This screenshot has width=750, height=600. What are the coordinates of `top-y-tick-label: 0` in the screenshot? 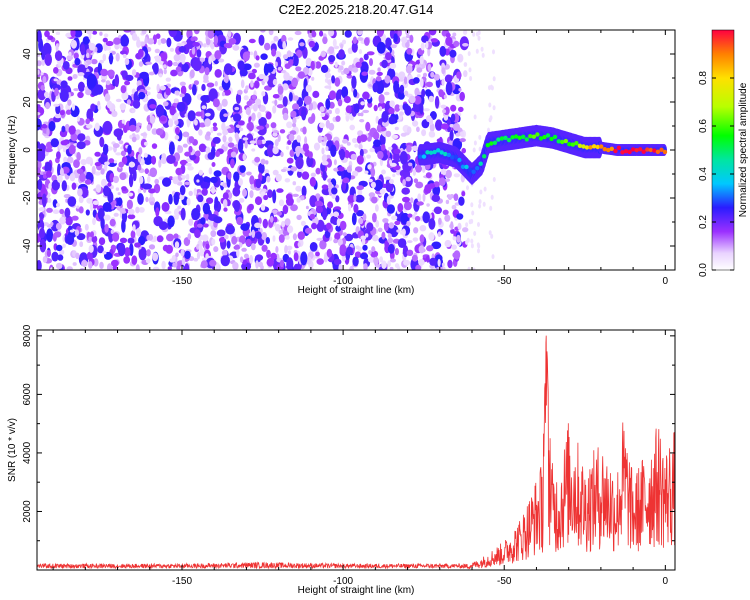 It's located at (27, 150).